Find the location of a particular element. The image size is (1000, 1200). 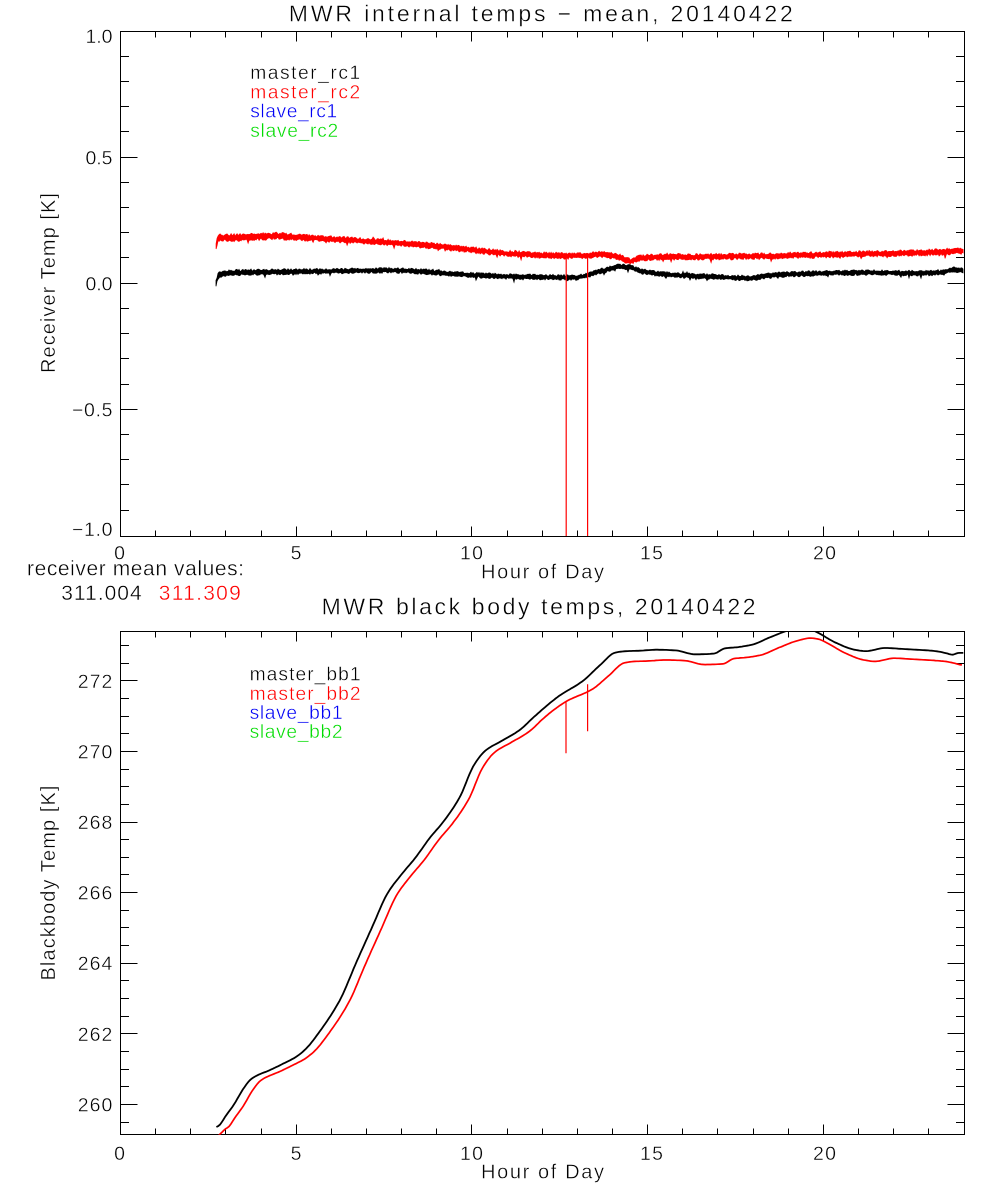

svg-text: 311.309 is located at coordinates (200, 593).